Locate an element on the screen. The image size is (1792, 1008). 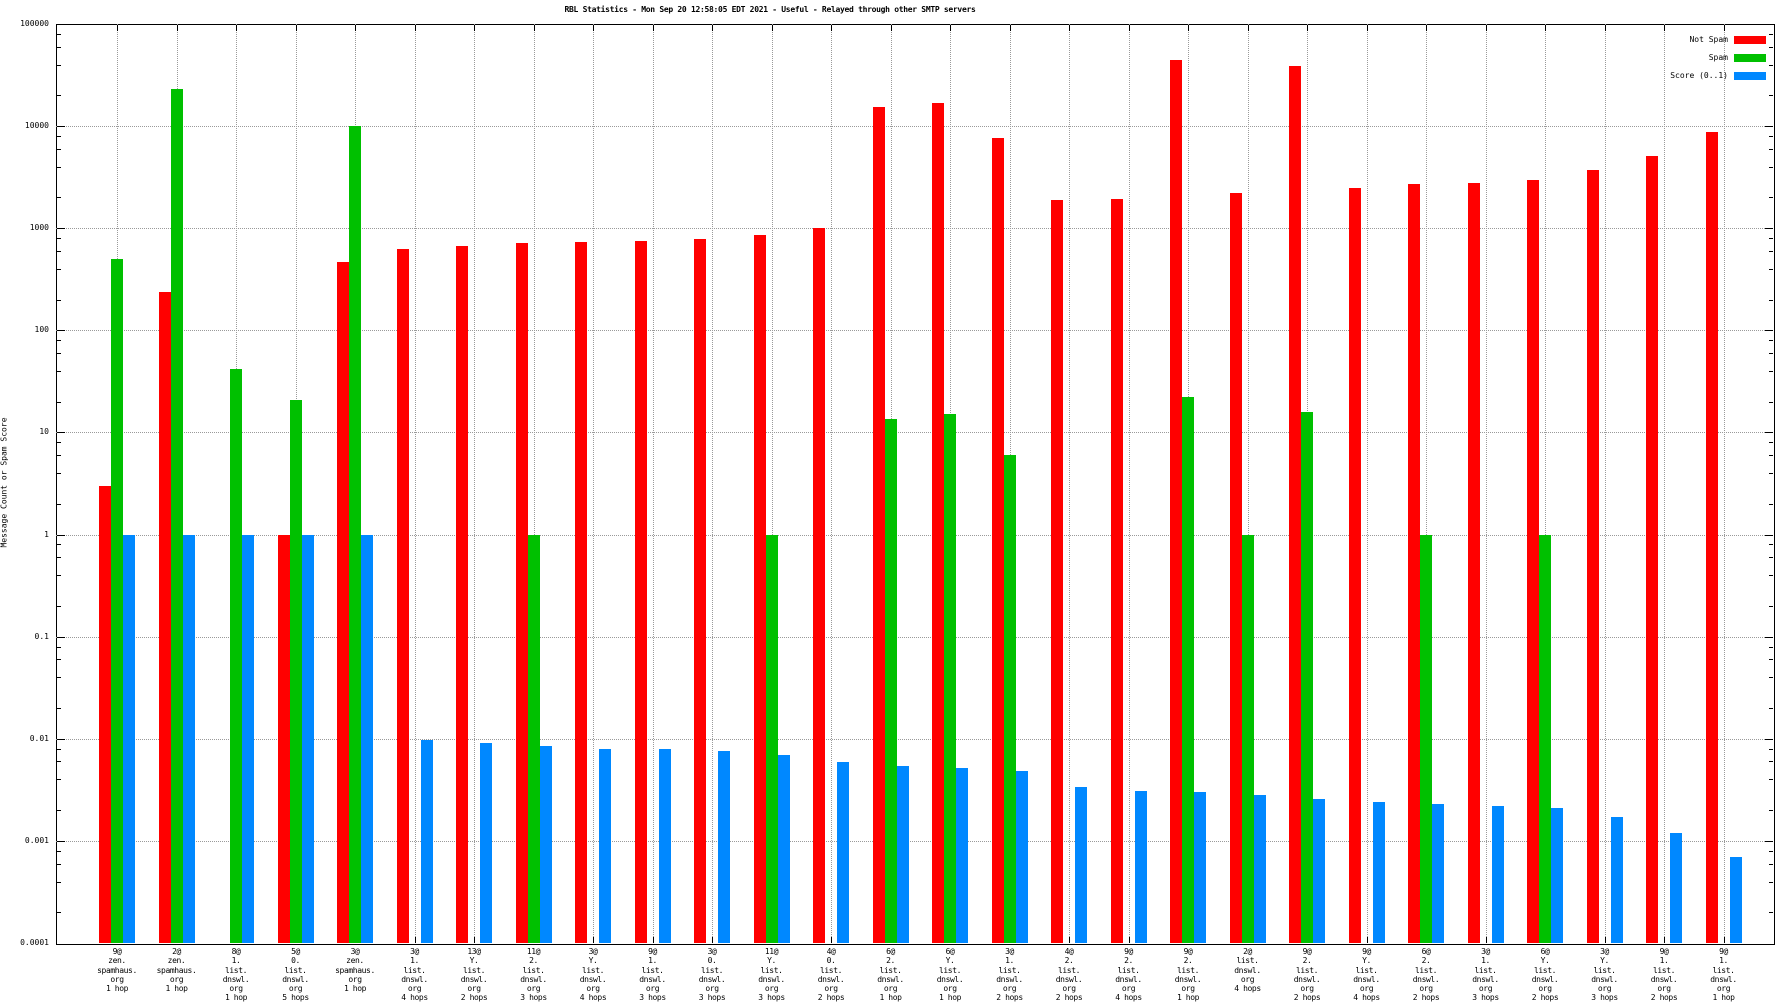
x-category-label: 11@ 2. list. dnswl. org 3 hops is located at coordinates (534, 975).